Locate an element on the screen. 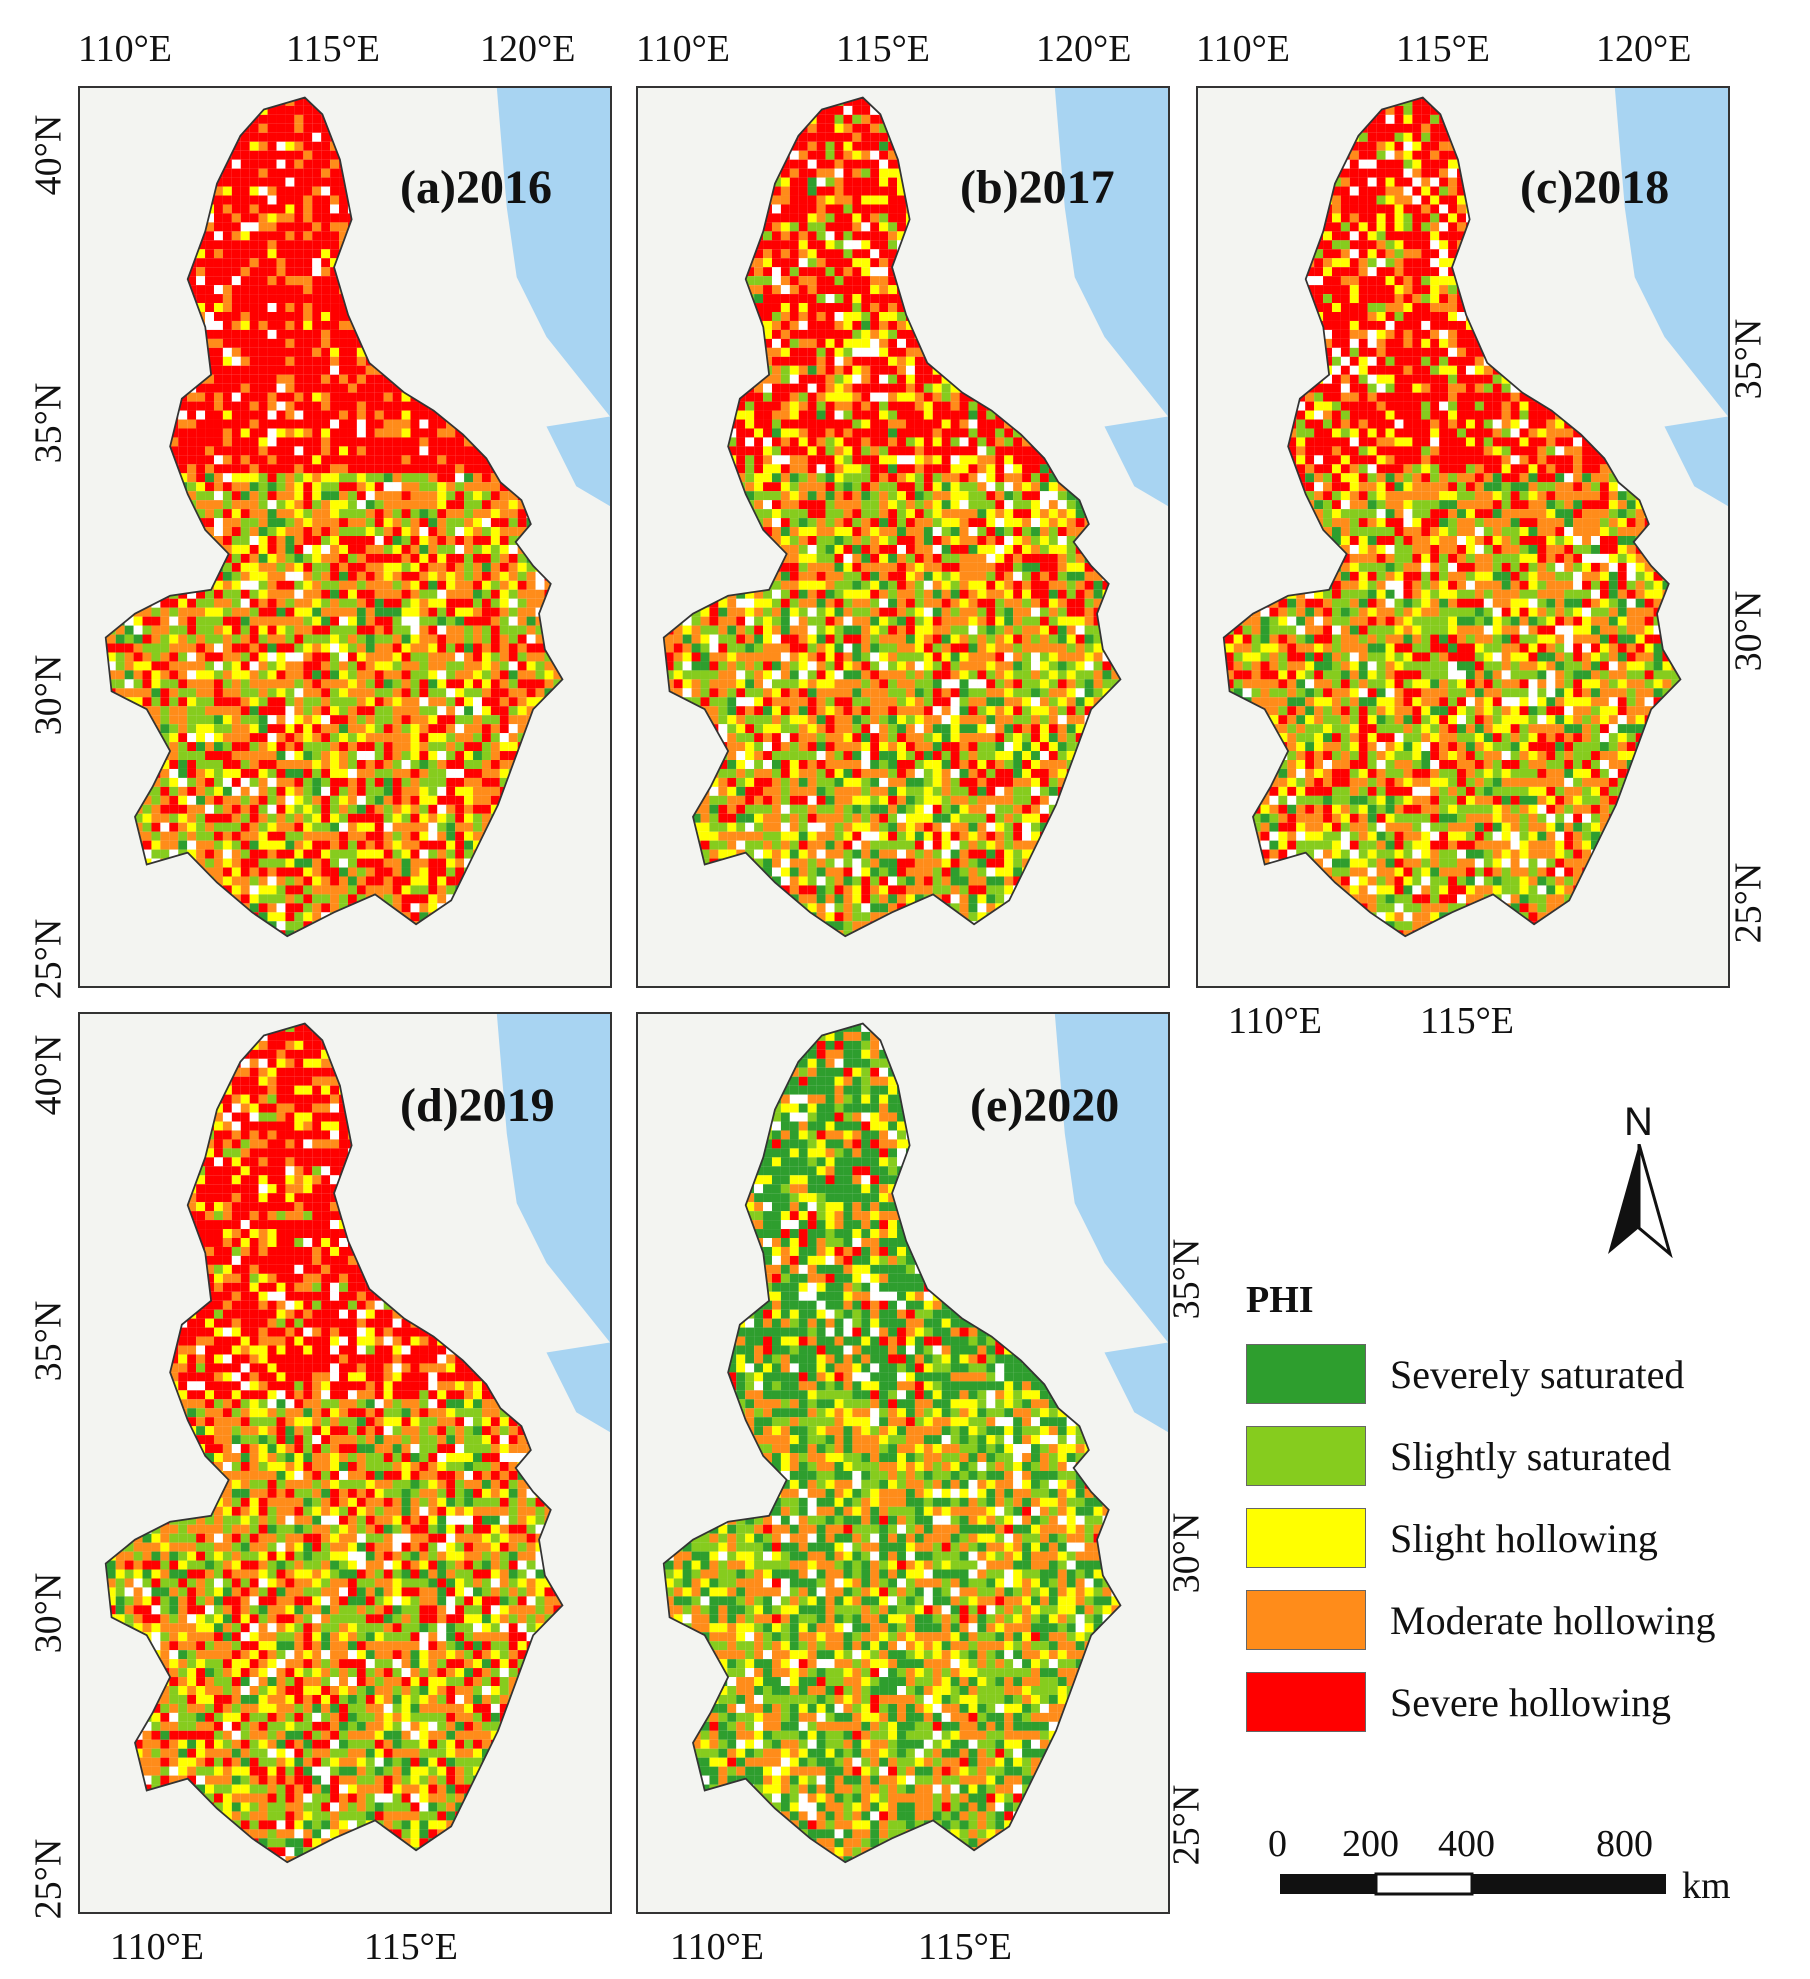 The width and height of the screenshot is (1810, 1979). legend-item: Slight hollowing is located at coordinates (1452, 1538).